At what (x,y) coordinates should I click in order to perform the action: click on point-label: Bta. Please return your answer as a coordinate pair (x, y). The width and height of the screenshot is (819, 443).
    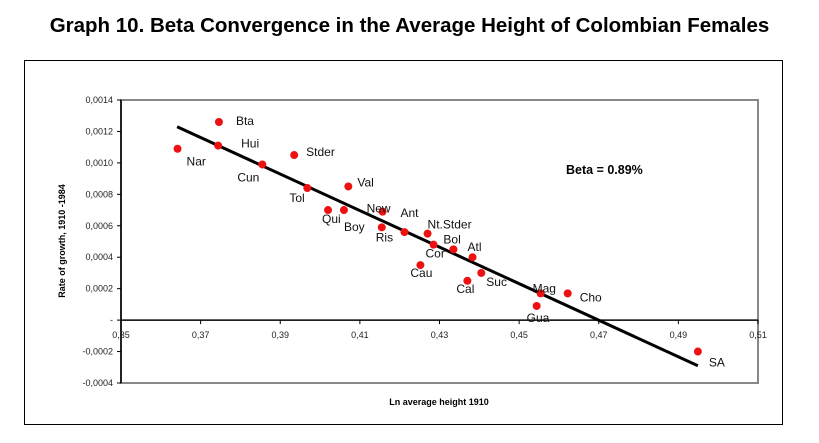
    Looking at the image, I should click on (245, 121).